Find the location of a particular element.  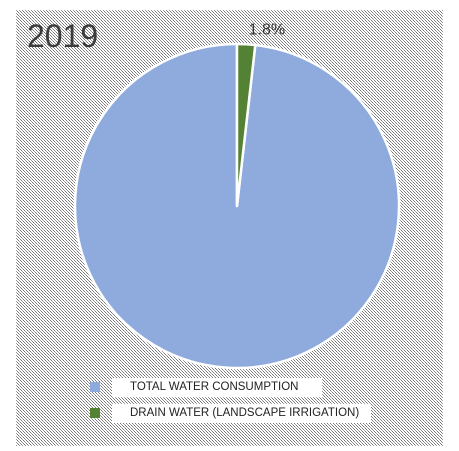

data-label-drain-water: 1.8% is located at coordinates (267, 29).